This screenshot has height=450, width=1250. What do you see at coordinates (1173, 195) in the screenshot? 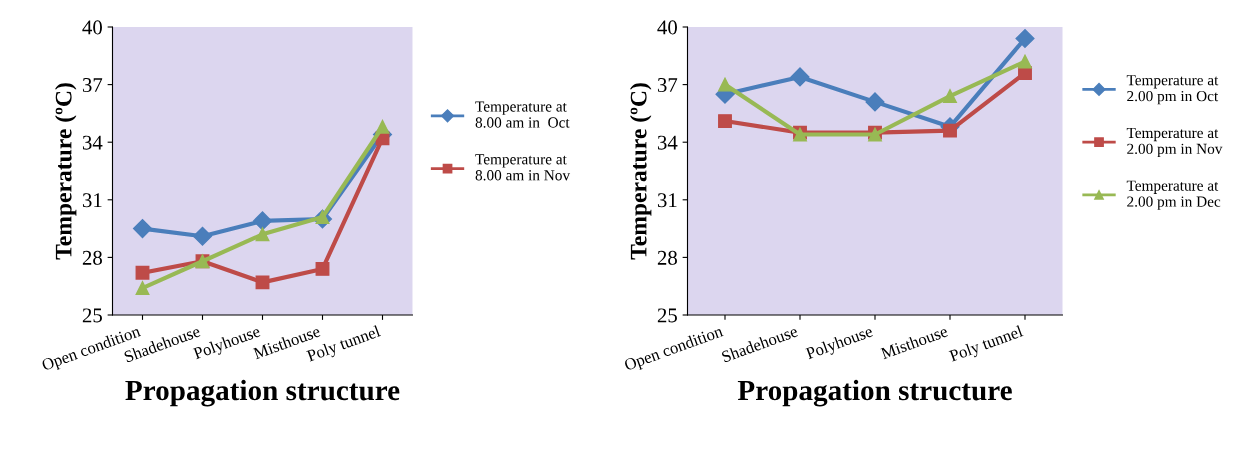
I see `legend-label: Temperature at 2.00 pm in Dec` at bounding box center [1173, 195].